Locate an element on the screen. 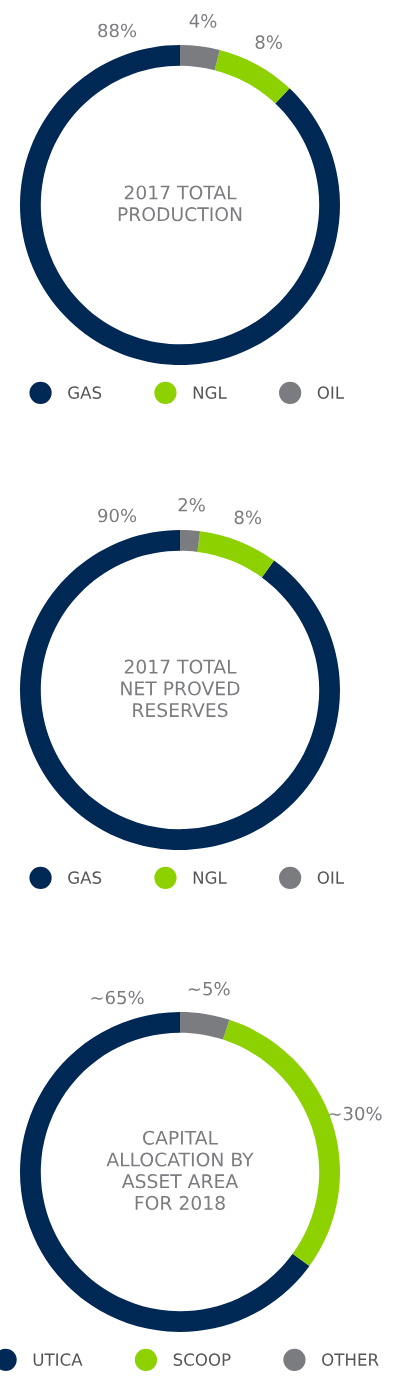 The width and height of the screenshot is (400, 1380). legend-label: UTICA is located at coordinates (58, 1359).